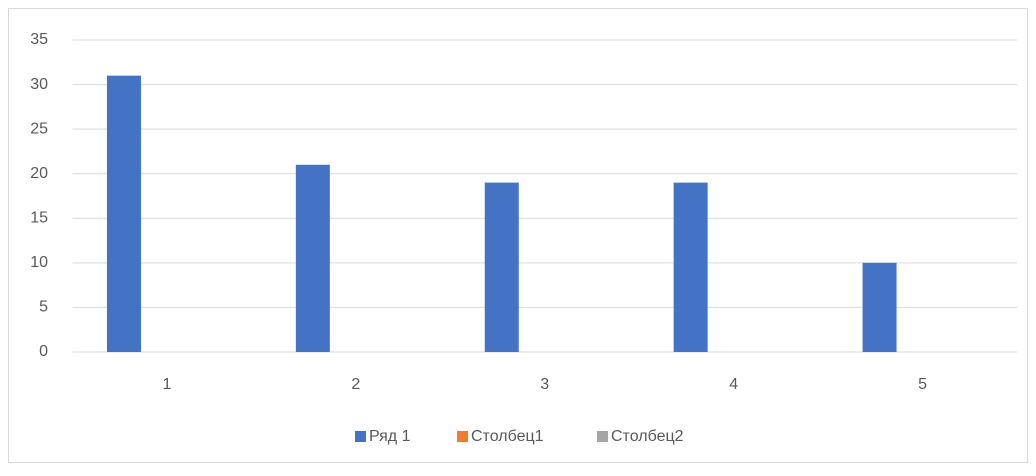 Image resolution: width=1036 pixels, height=476 pixels. Describe the element at coordinates (355, 384) in the screenshot. I see `x-tick-label: 2` at that location.